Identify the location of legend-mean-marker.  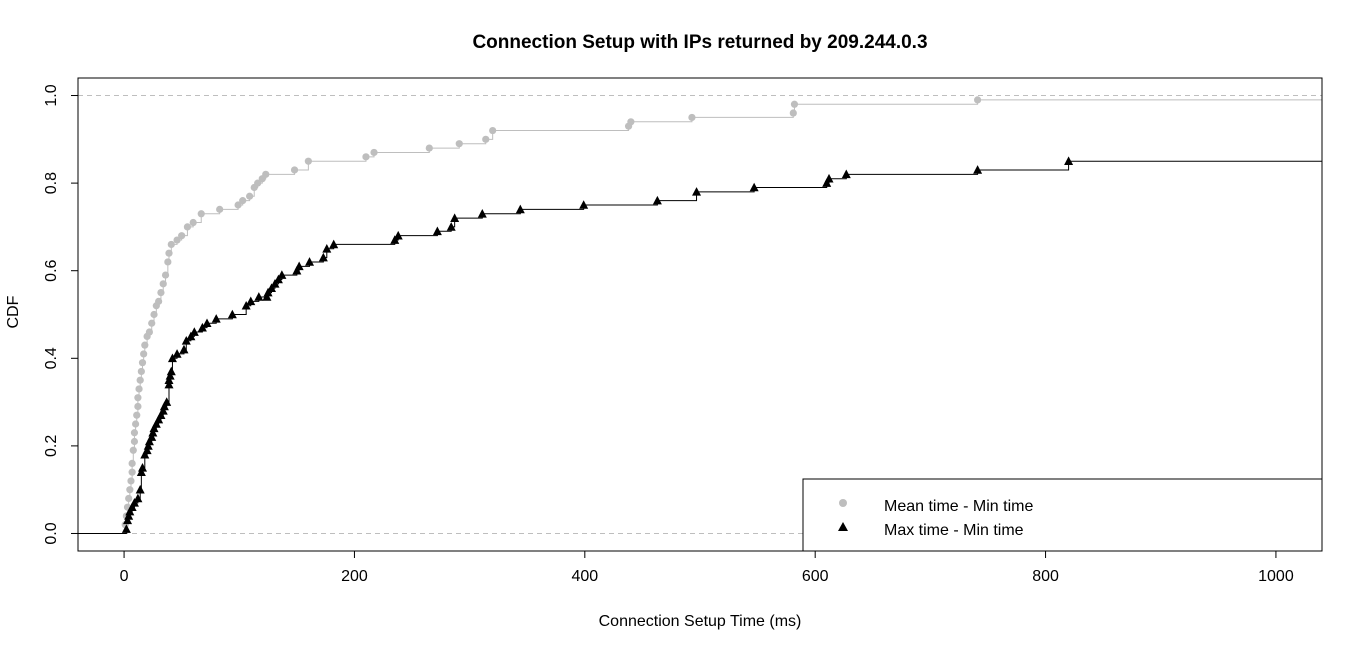
(843, 503).